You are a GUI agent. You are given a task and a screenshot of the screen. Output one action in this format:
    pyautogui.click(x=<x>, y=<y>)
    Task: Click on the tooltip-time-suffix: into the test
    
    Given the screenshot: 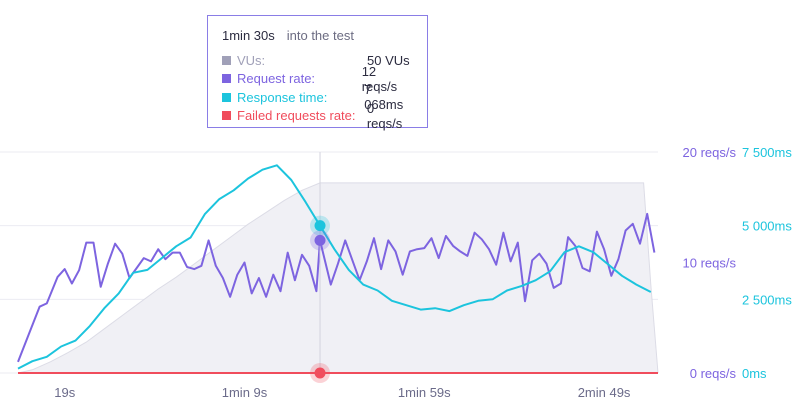 What is the action you would take?
    pyautogui.click(x=320, y=35)
    